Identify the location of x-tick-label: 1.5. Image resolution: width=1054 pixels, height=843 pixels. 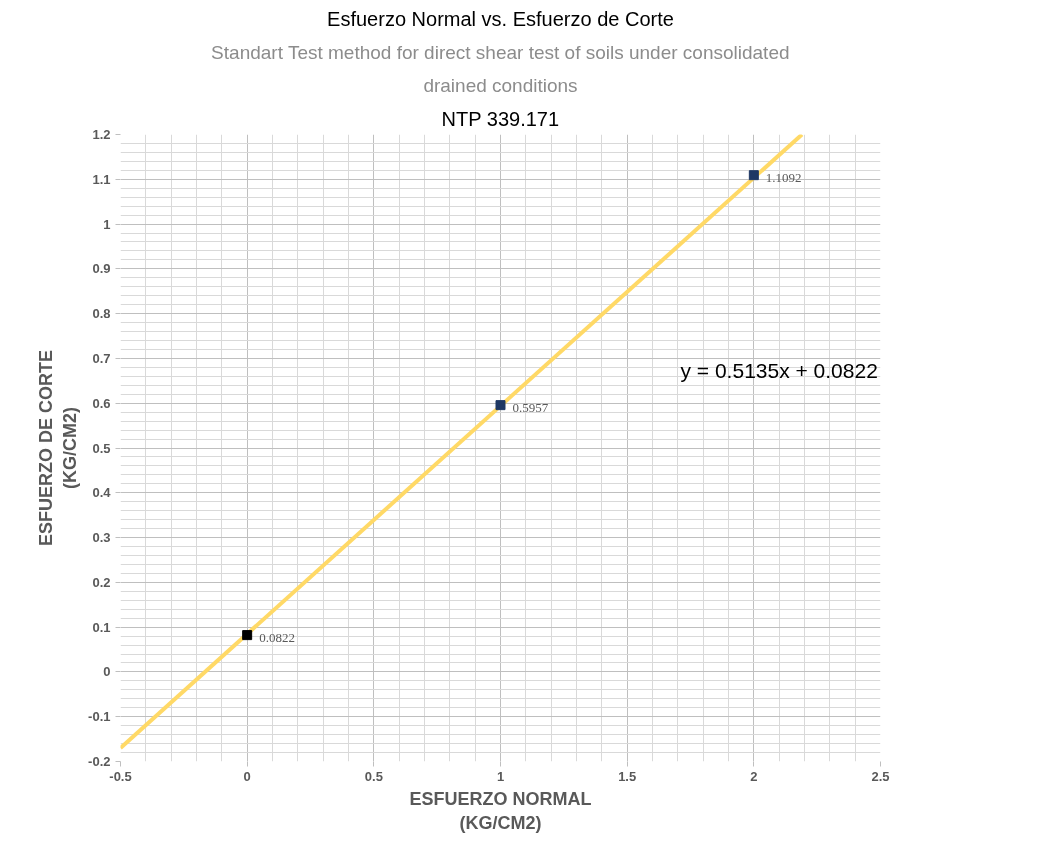
(627, 776).